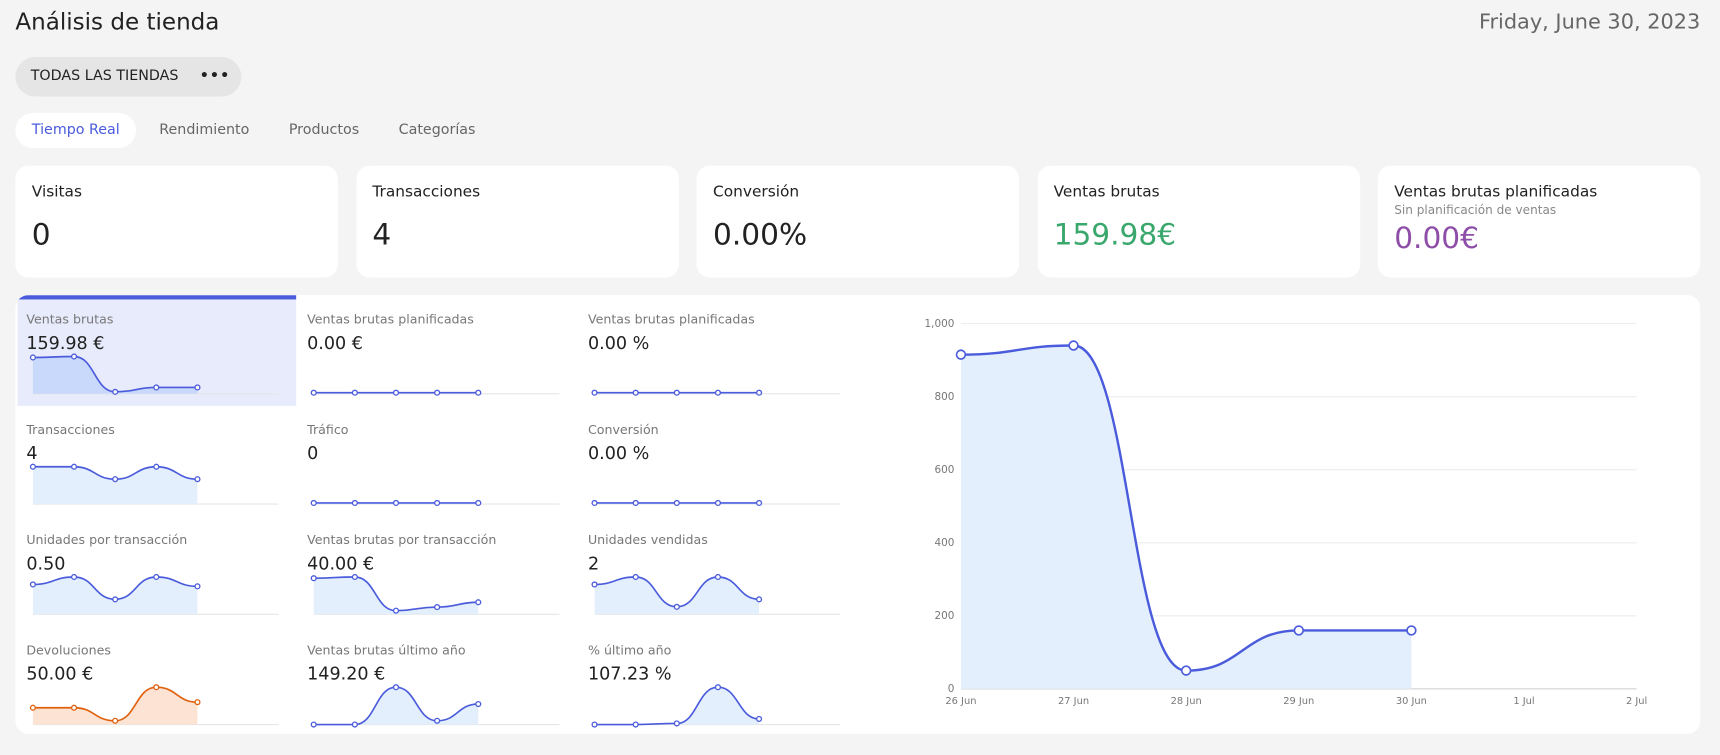 This screenshot has height=755, width=1720. Describe the element at coordinates (940, 324) in the screenshot. I see `y-tick-label: 1,000` at that location.